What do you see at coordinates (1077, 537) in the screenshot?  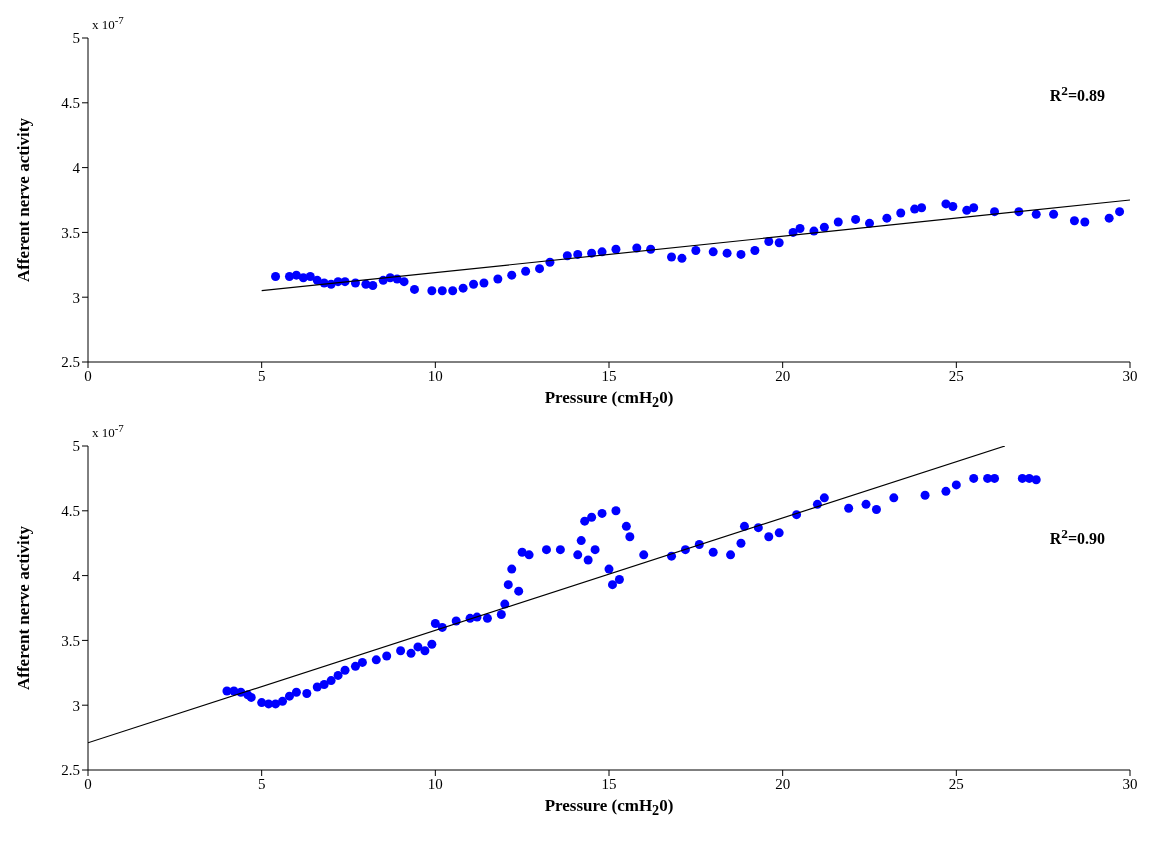 I see `annotation: R$^{2}$=0.90` at bounding box center [1077, 537].